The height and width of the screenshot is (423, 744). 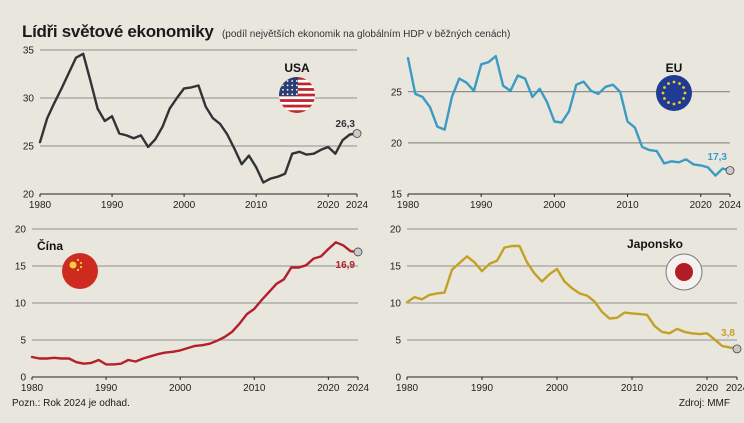 What do you see at coordinates (118, 31) in the screenshot?
I see `chart-title: Lídři světové ekonomiky` at bounding box center [118, 31].